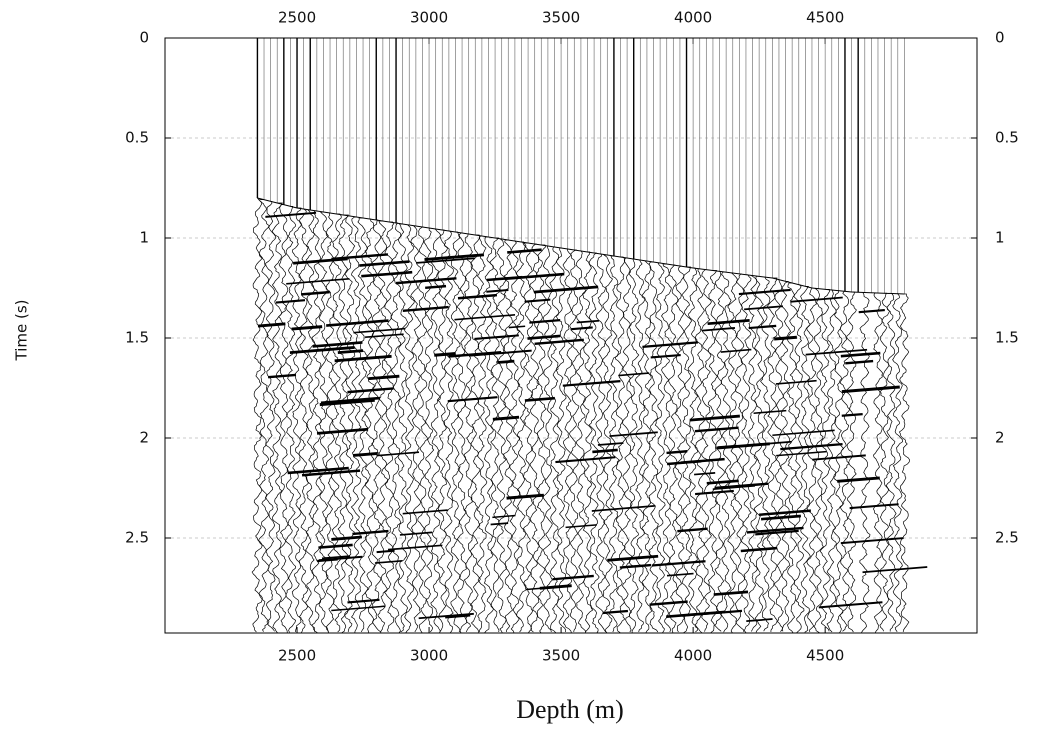  I want to click on y-tick-label: 1, so click(1000, 238).